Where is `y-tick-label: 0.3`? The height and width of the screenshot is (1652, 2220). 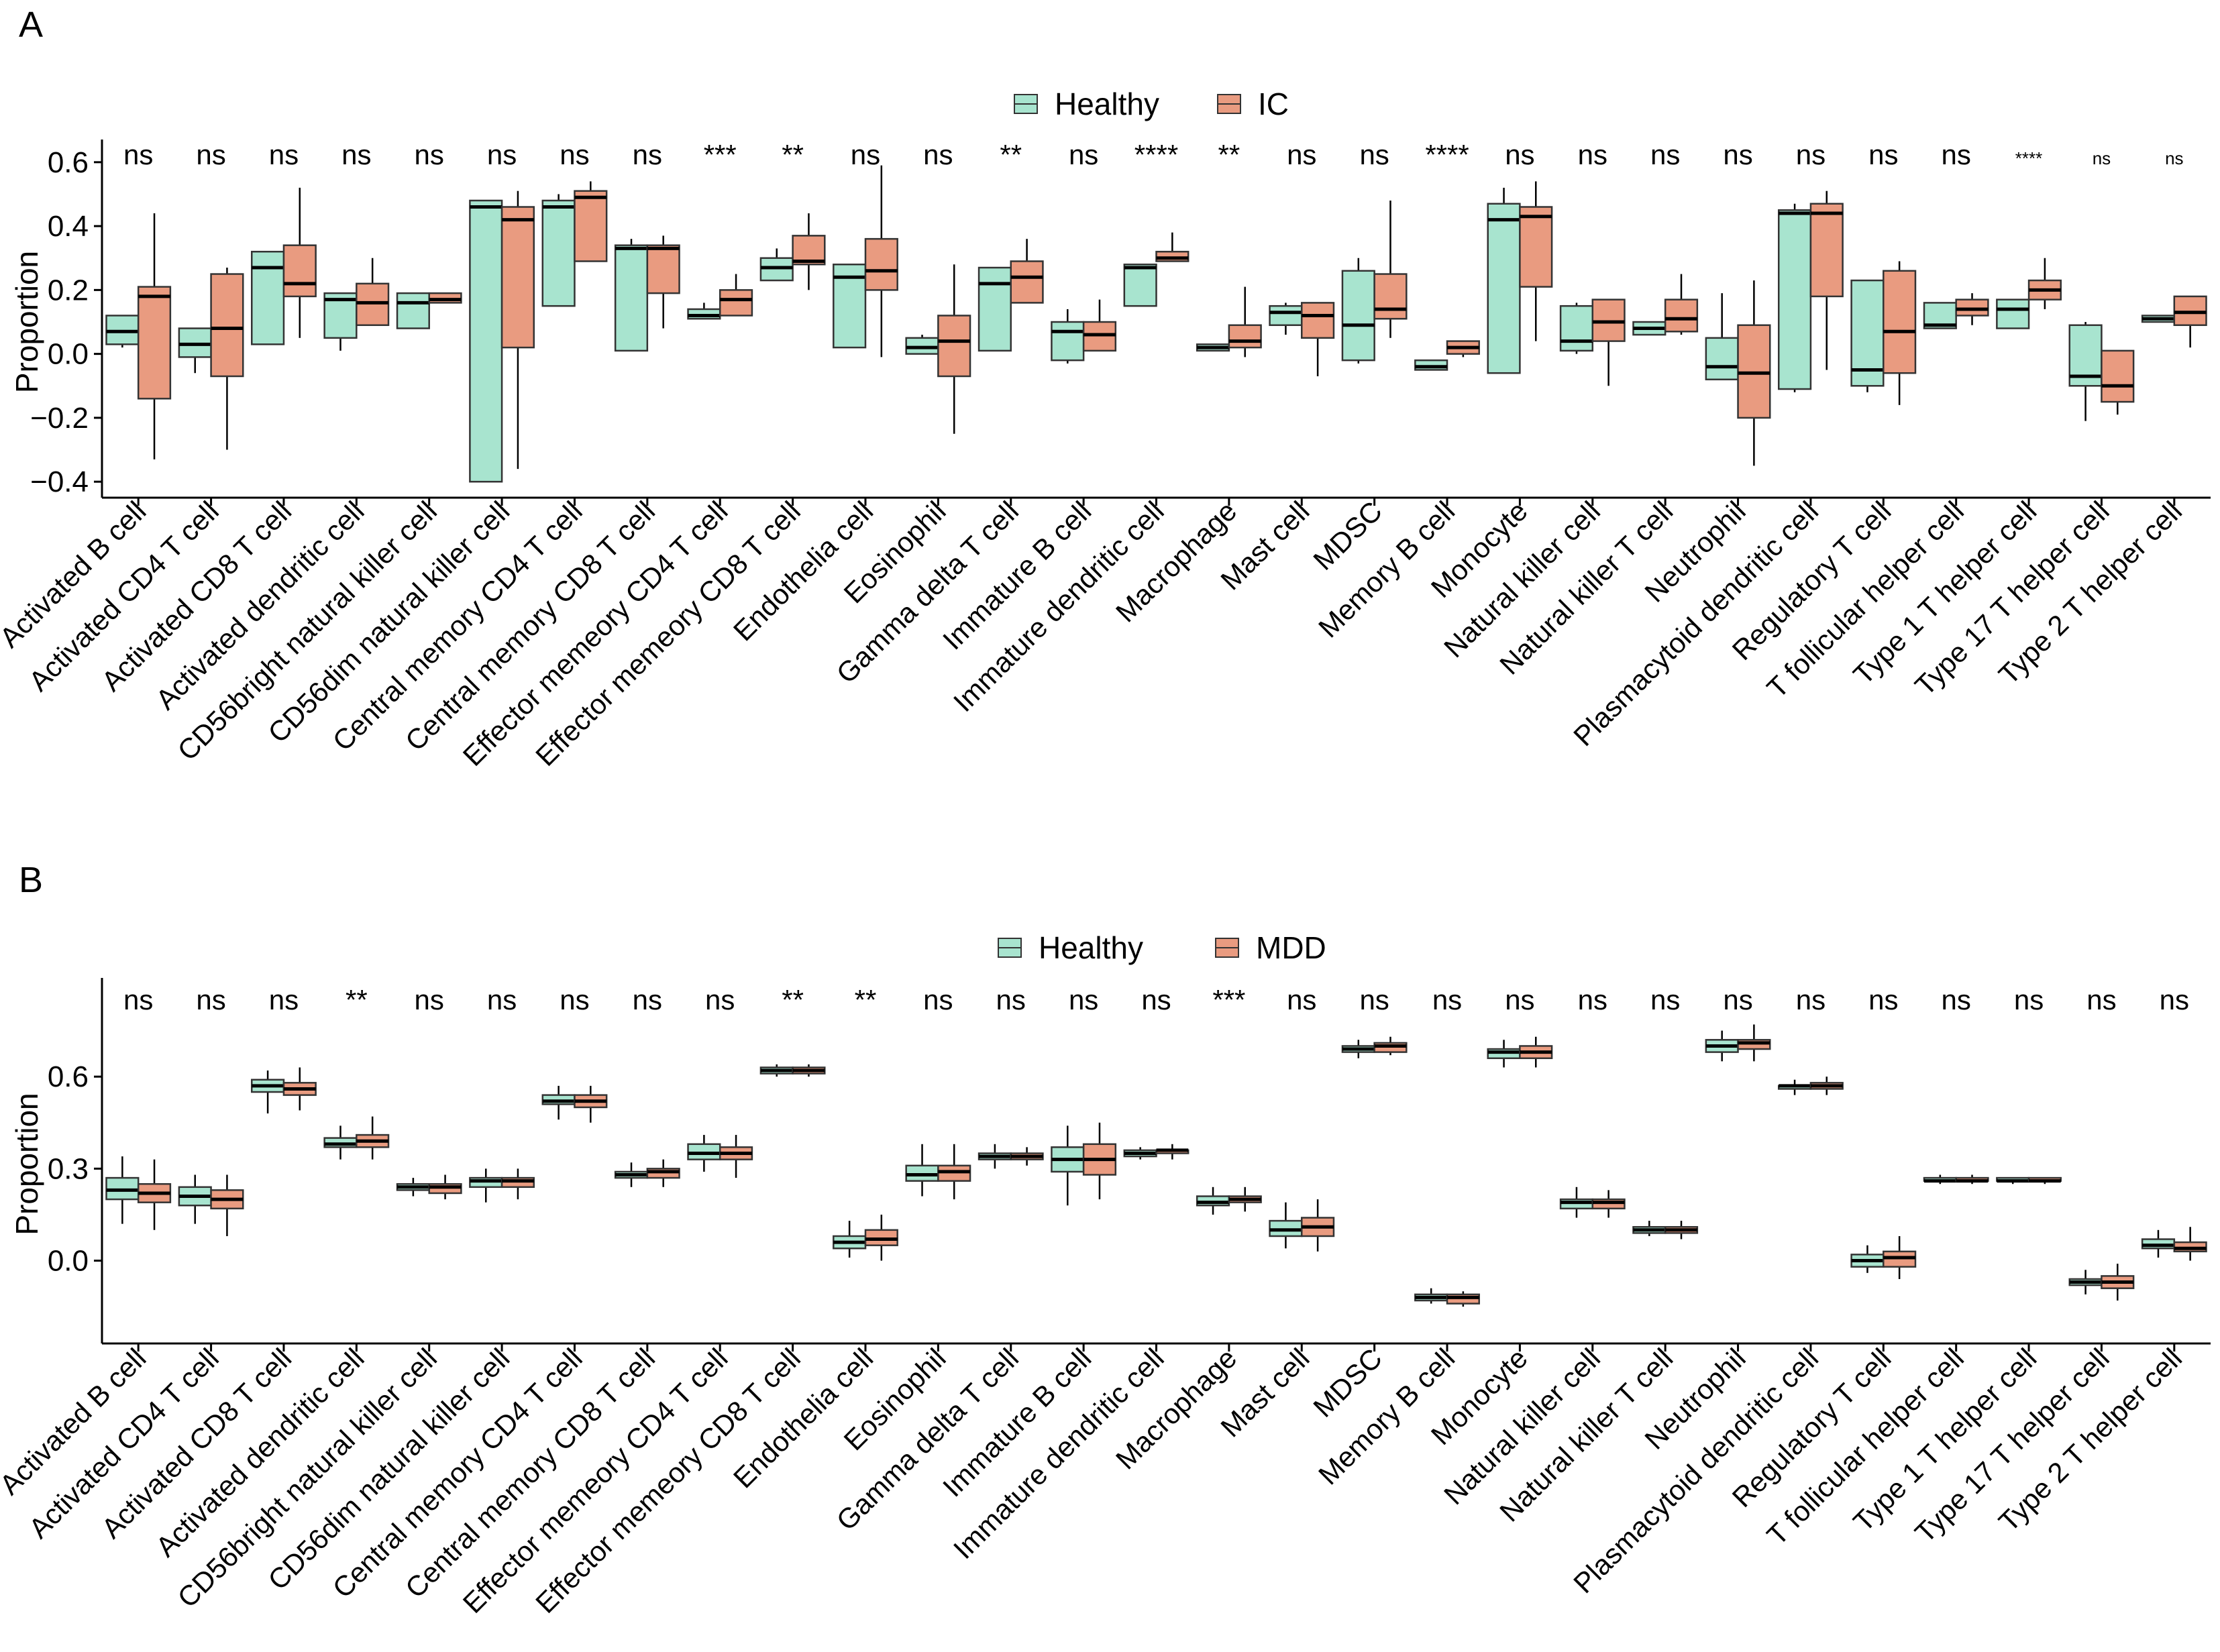
y-tick-label: 0.3 is located at coordinates (68, 1168).